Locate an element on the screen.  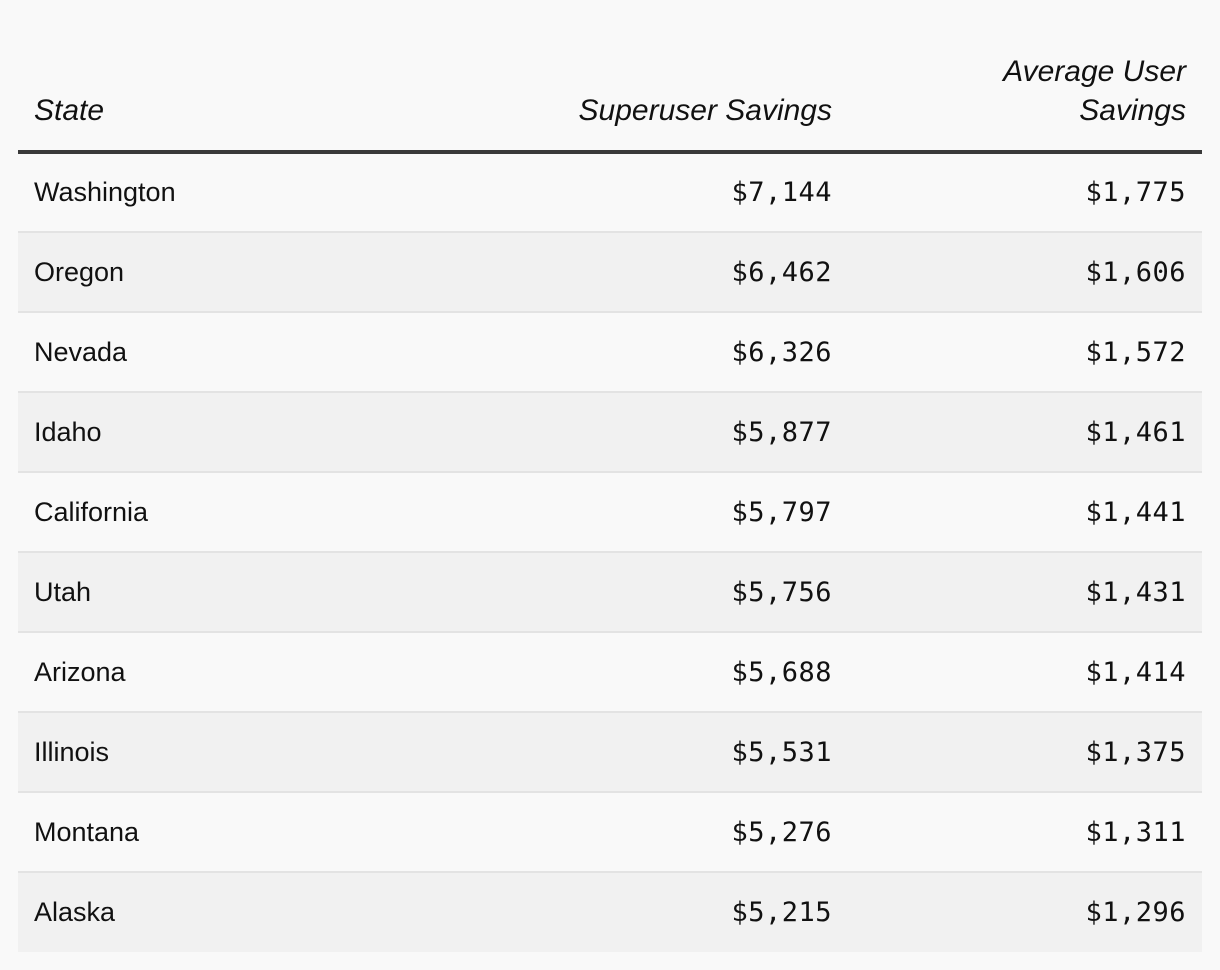
state-cell: Nevada is located at coordinates (218, 352).